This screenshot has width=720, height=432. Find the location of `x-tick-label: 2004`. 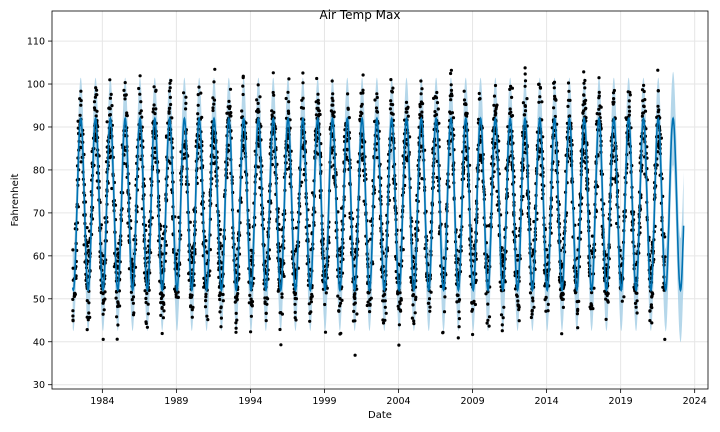

x-tick-label: 2004 is located at coordinates (398, 401).